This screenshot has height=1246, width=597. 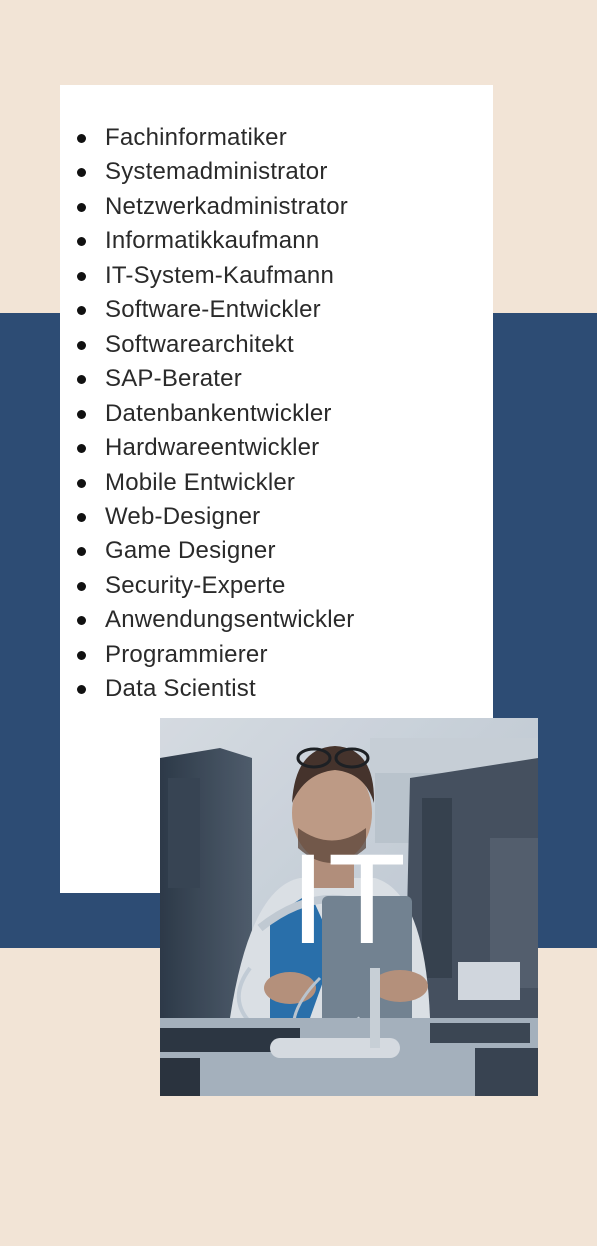 I want to click on job-title-label: Anwendungsentwickler, so click(x=230, y=620).